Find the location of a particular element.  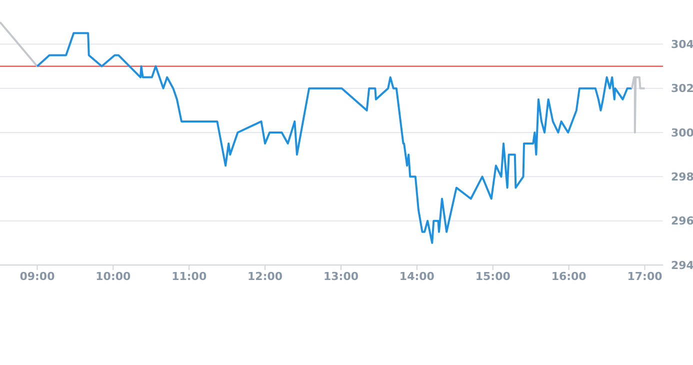

x-tick-label: 14:00 is located at coordinates (417, 276).